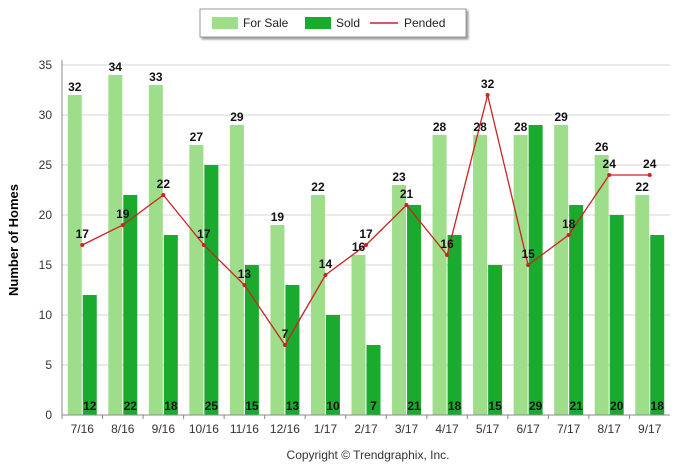  Describe the element at coordinates (602, 147) in the screenshot. I see `data-label-for-sale: 26` at that location.